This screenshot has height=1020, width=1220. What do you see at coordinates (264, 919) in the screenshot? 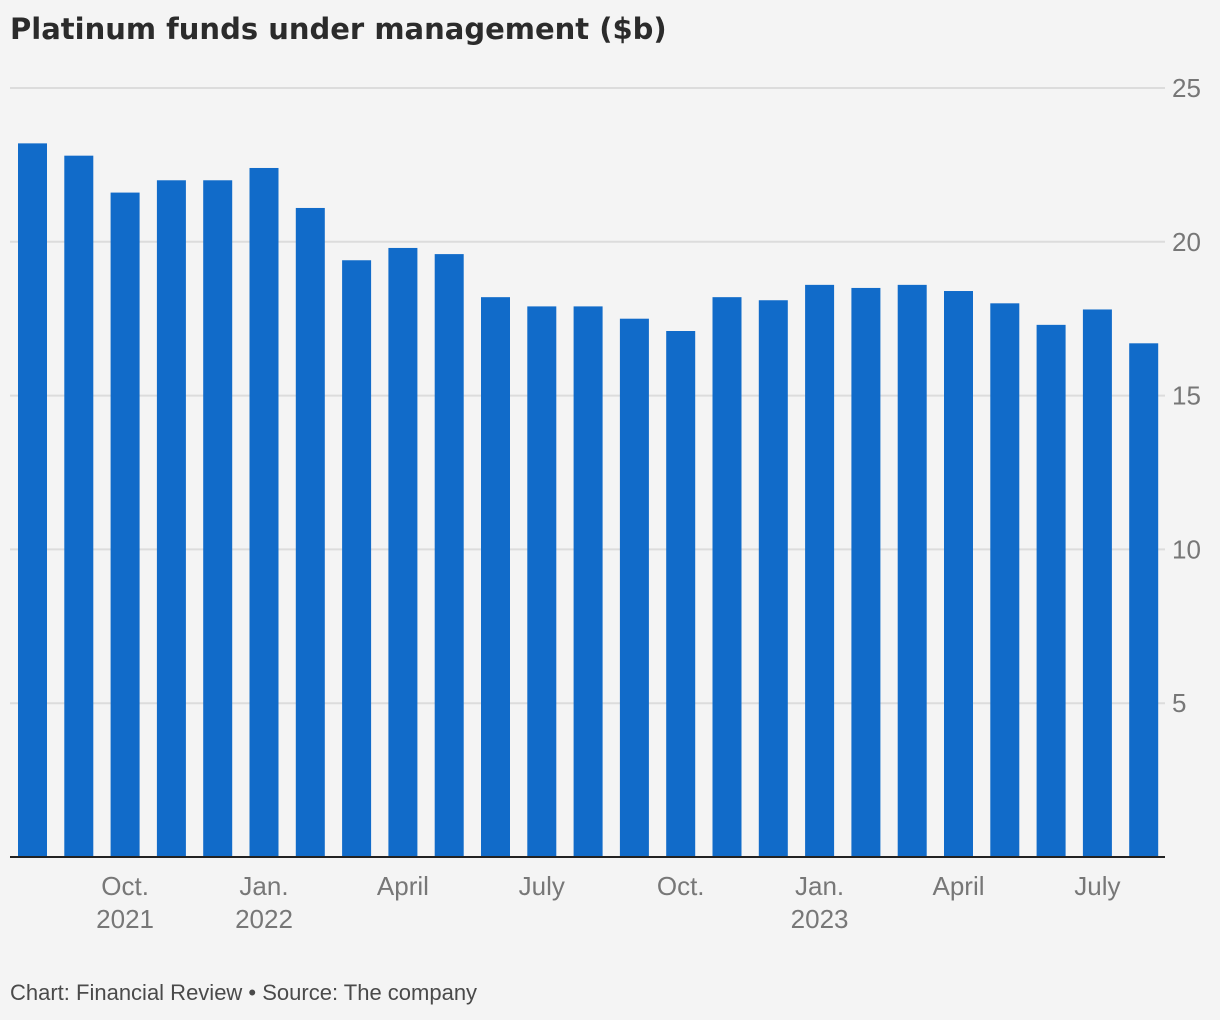
I see `x-tick-year-label: 2022` at bounding box center [264, 919].